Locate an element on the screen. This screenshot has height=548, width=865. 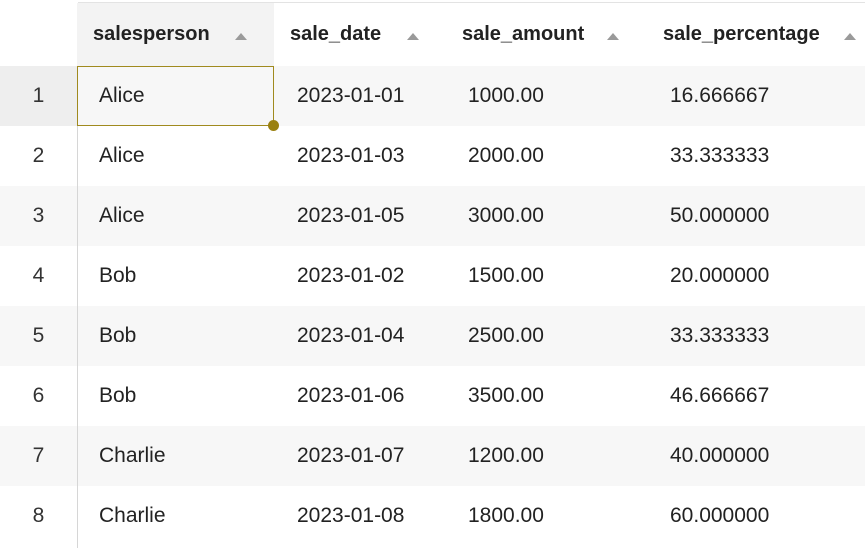
cell-sale-percentage: 20.000000 is located at coordinates (720, 275).